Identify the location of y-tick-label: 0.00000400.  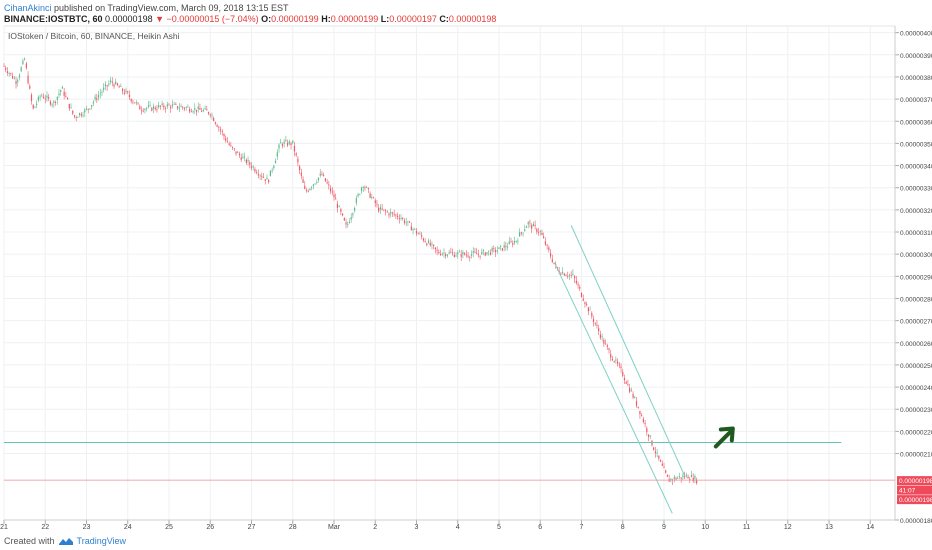
(916, 34).